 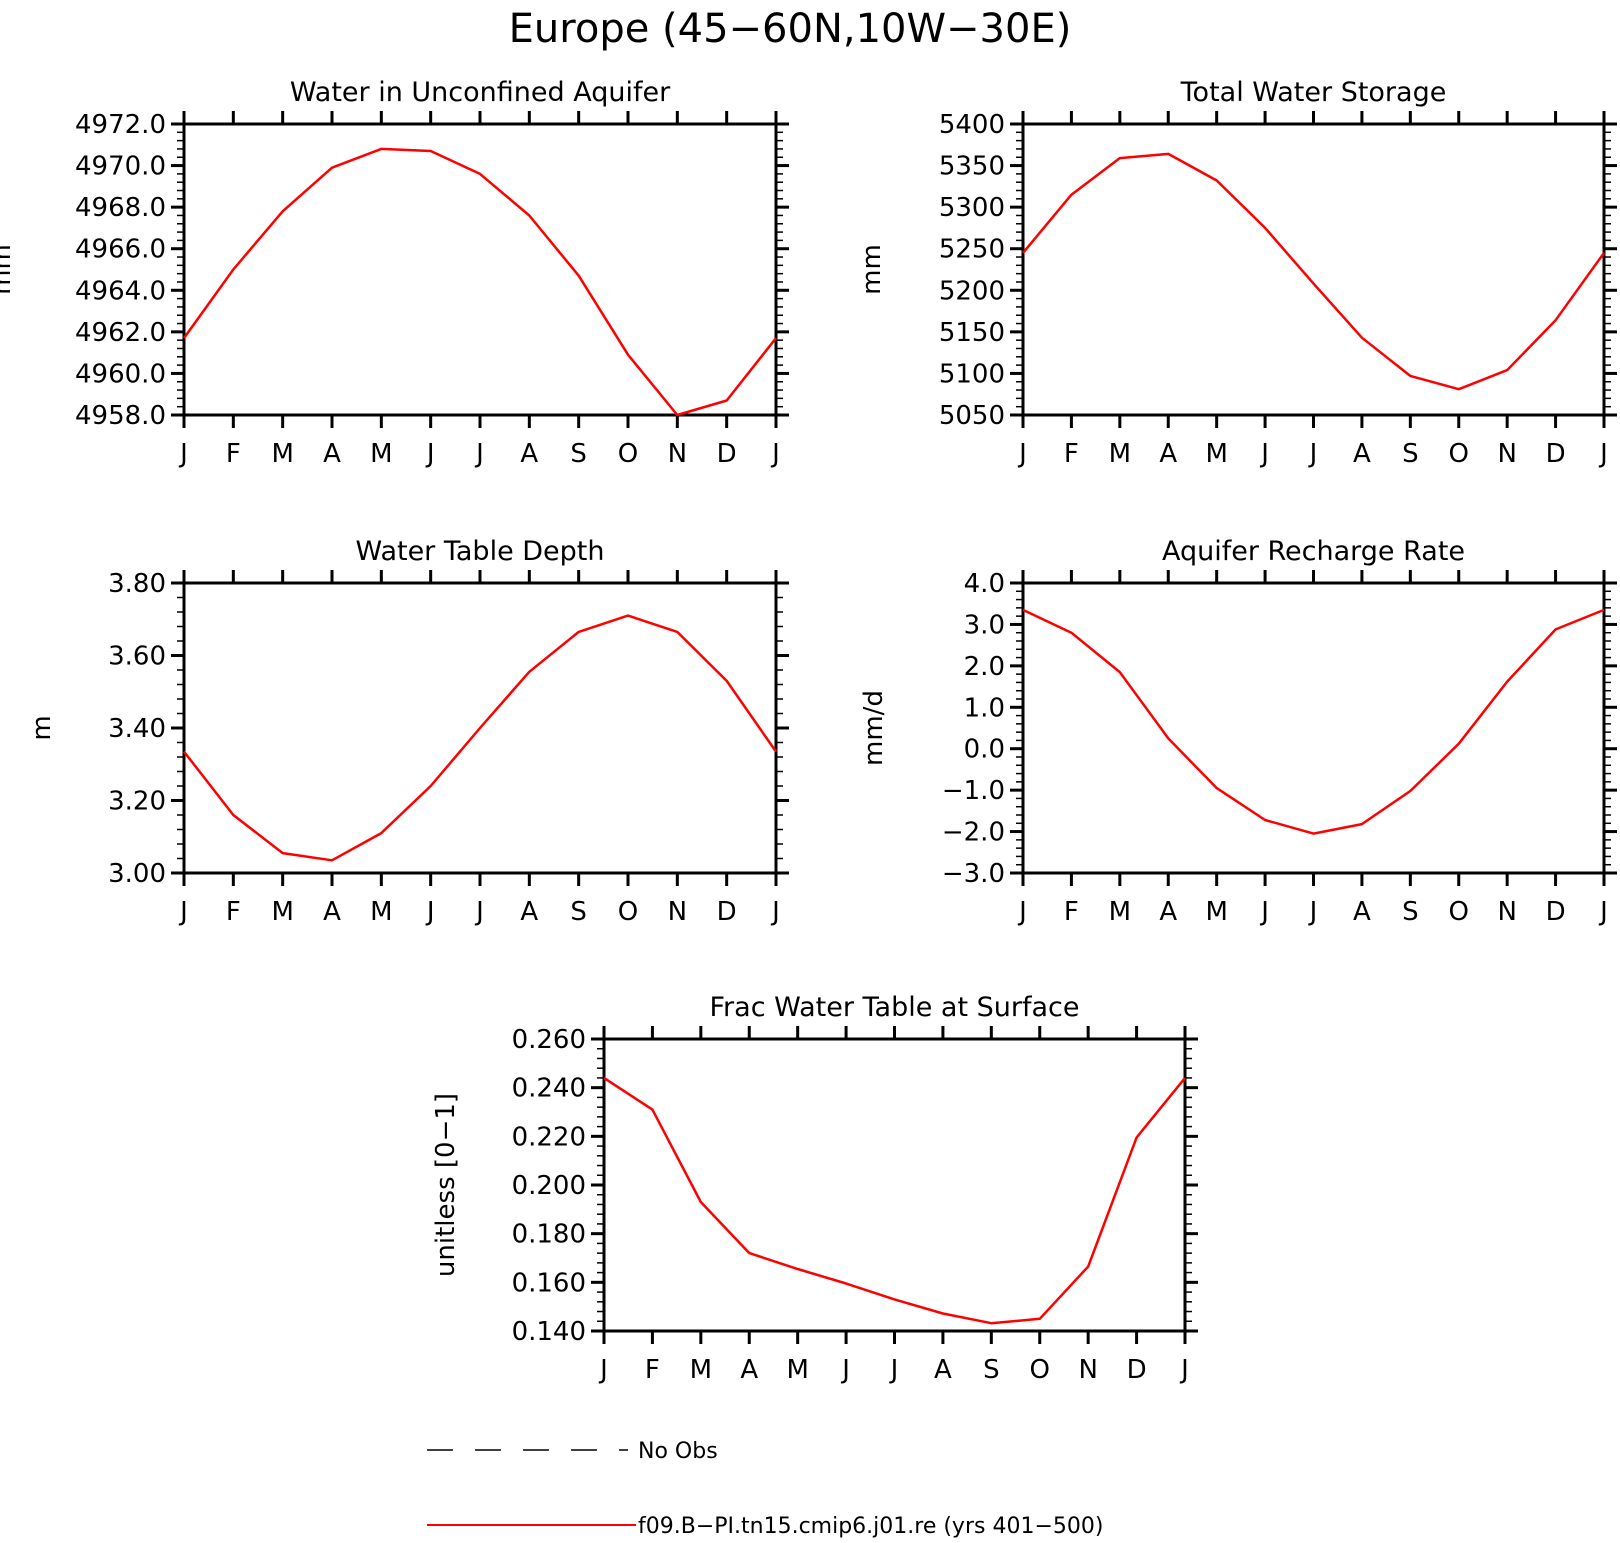 What do you see at coordinates (120, 208) in the screenshot?
I see `y-tick-label: 4968.0` at bounding box center [120, 208].